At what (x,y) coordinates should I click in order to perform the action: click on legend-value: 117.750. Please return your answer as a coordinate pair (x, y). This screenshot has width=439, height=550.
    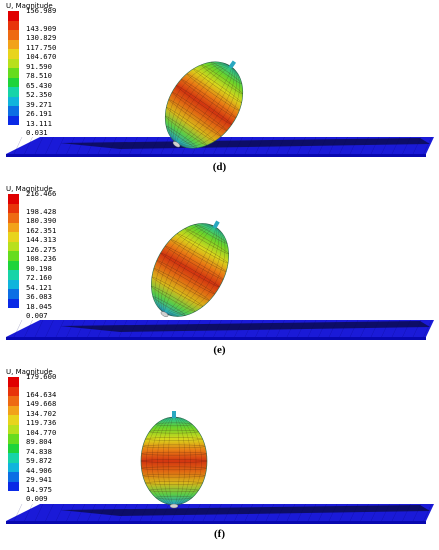
    Looking at the image, I should click on (41, 47).